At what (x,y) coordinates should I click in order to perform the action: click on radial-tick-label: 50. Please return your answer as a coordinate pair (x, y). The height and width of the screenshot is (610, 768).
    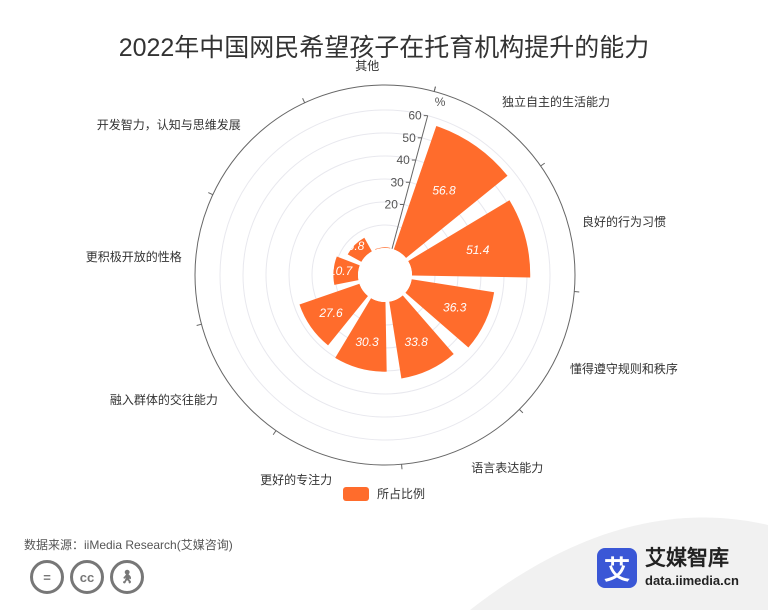
    Looking at the image, I should click on (409, 138).